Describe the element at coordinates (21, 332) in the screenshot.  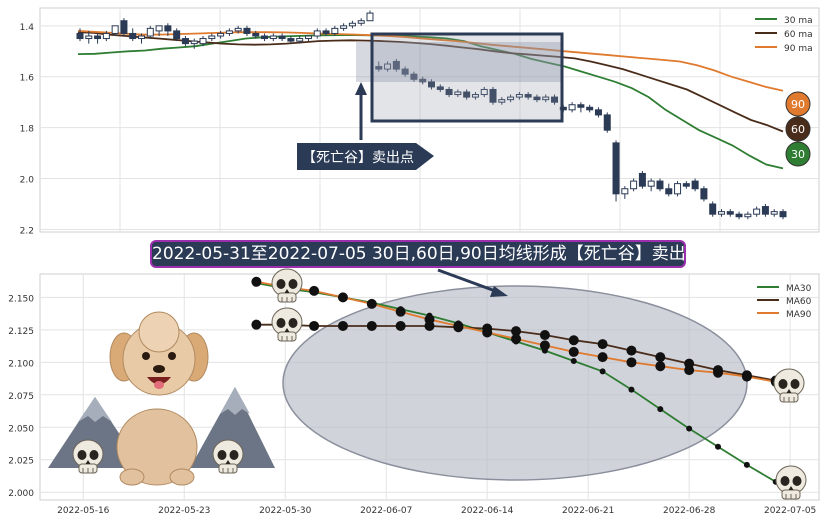
I see `bottom-y-tick-label: 2.125` at that location.